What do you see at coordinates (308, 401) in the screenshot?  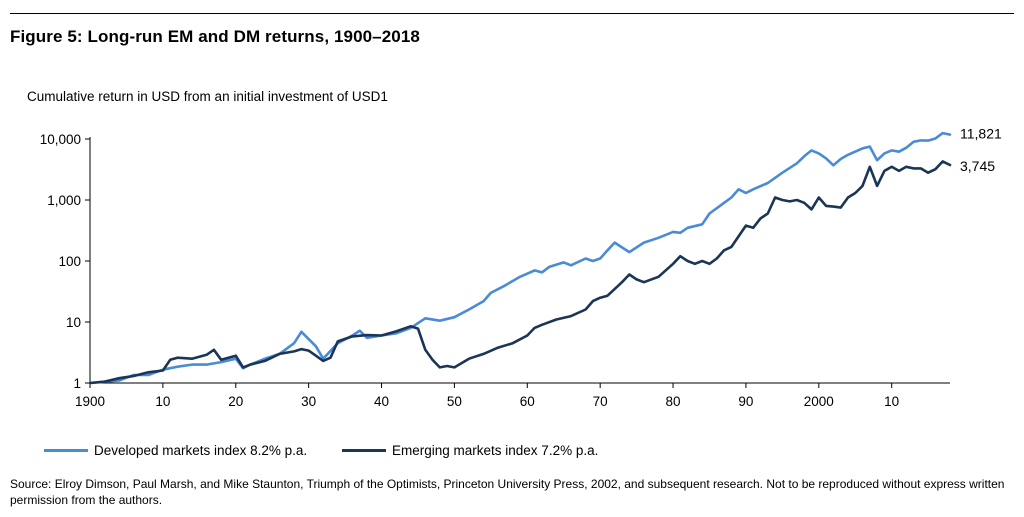 I see `x-tick-label: 30` at bounding box center [308, 401].